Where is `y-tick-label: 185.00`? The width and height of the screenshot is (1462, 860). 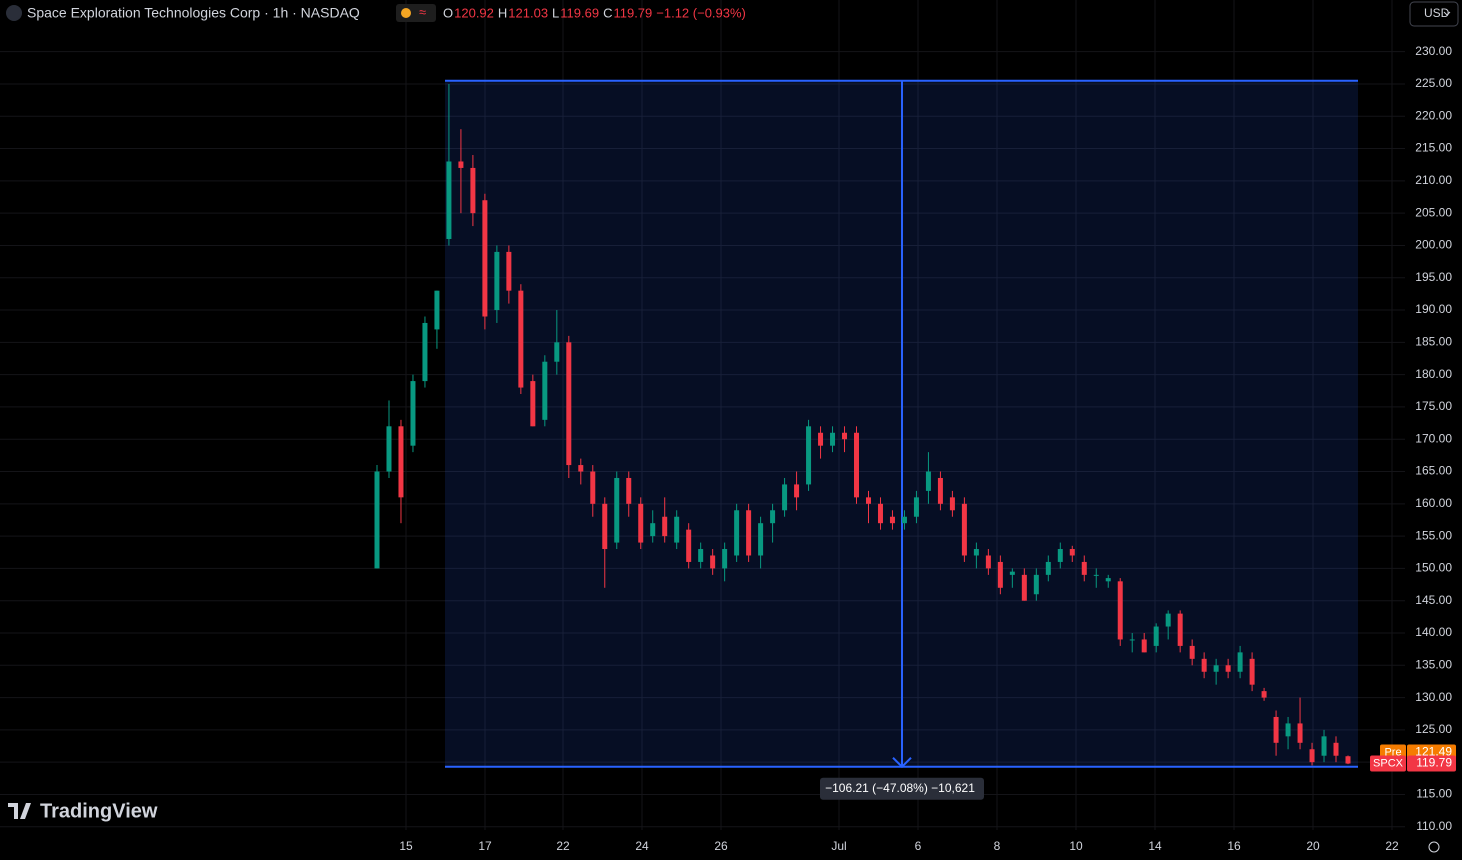
y-tick-label: 185.00 is located at coordinates (1433, 342).